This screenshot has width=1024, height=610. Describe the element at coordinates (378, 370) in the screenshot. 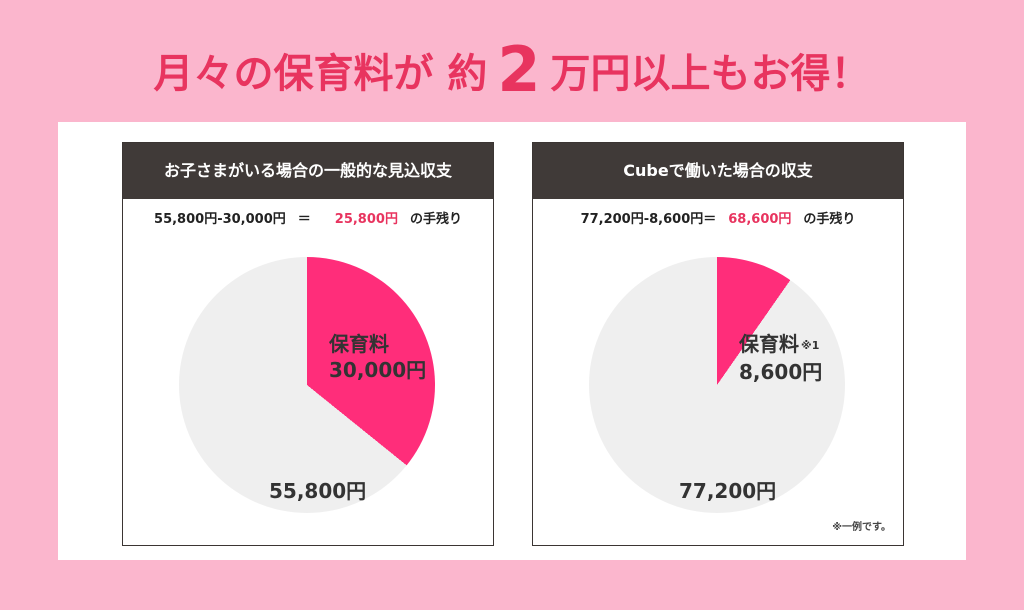

I see `fee-value: 30,000円` at that location.